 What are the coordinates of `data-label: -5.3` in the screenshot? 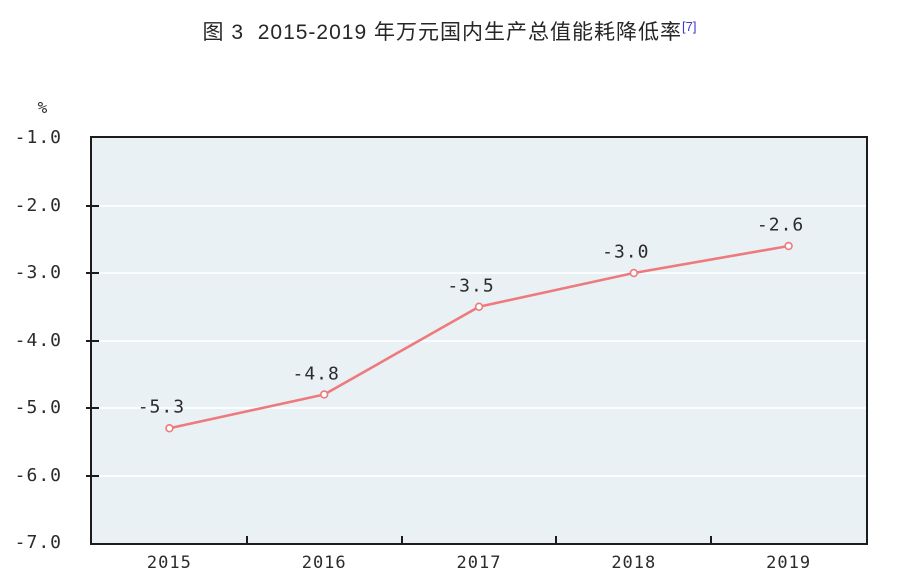 It's located at (161, 407).